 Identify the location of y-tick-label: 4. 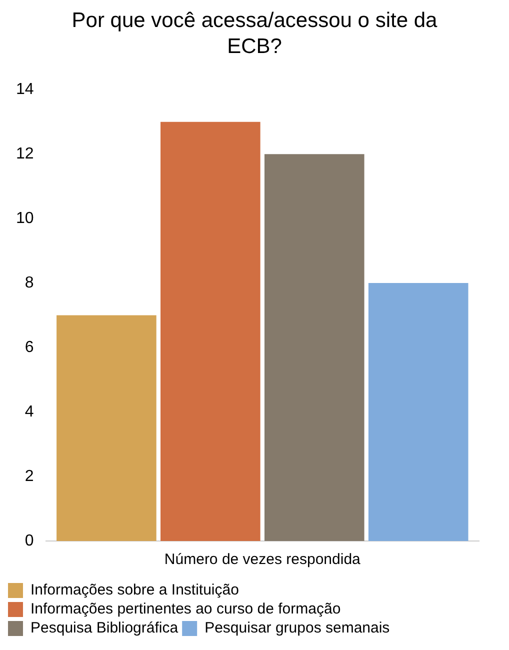
(29, 411).